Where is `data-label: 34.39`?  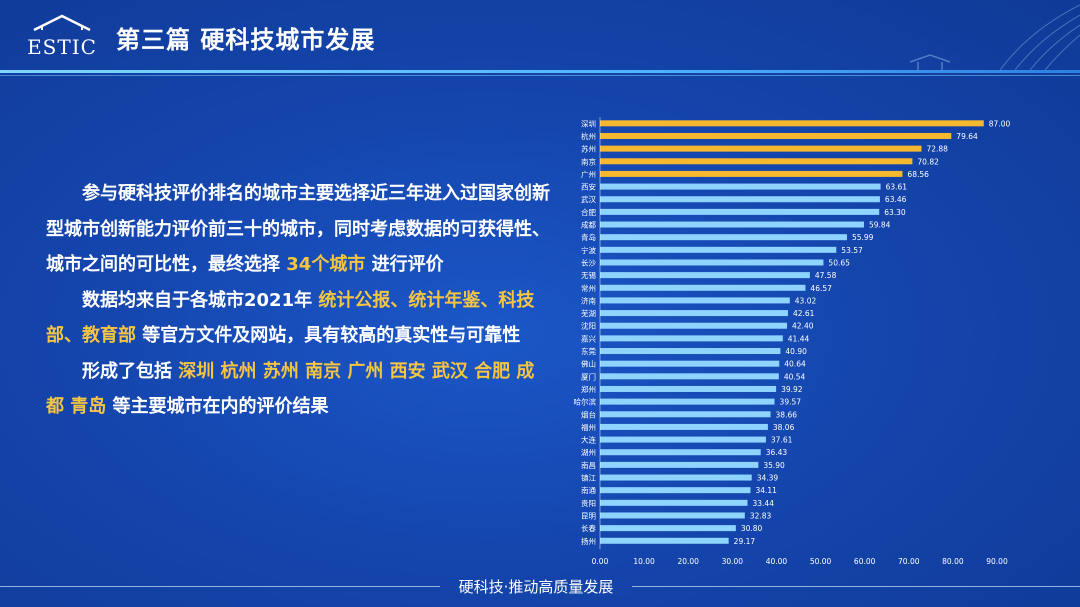 data-label: 34.39 is located at coordinates (768, 478).